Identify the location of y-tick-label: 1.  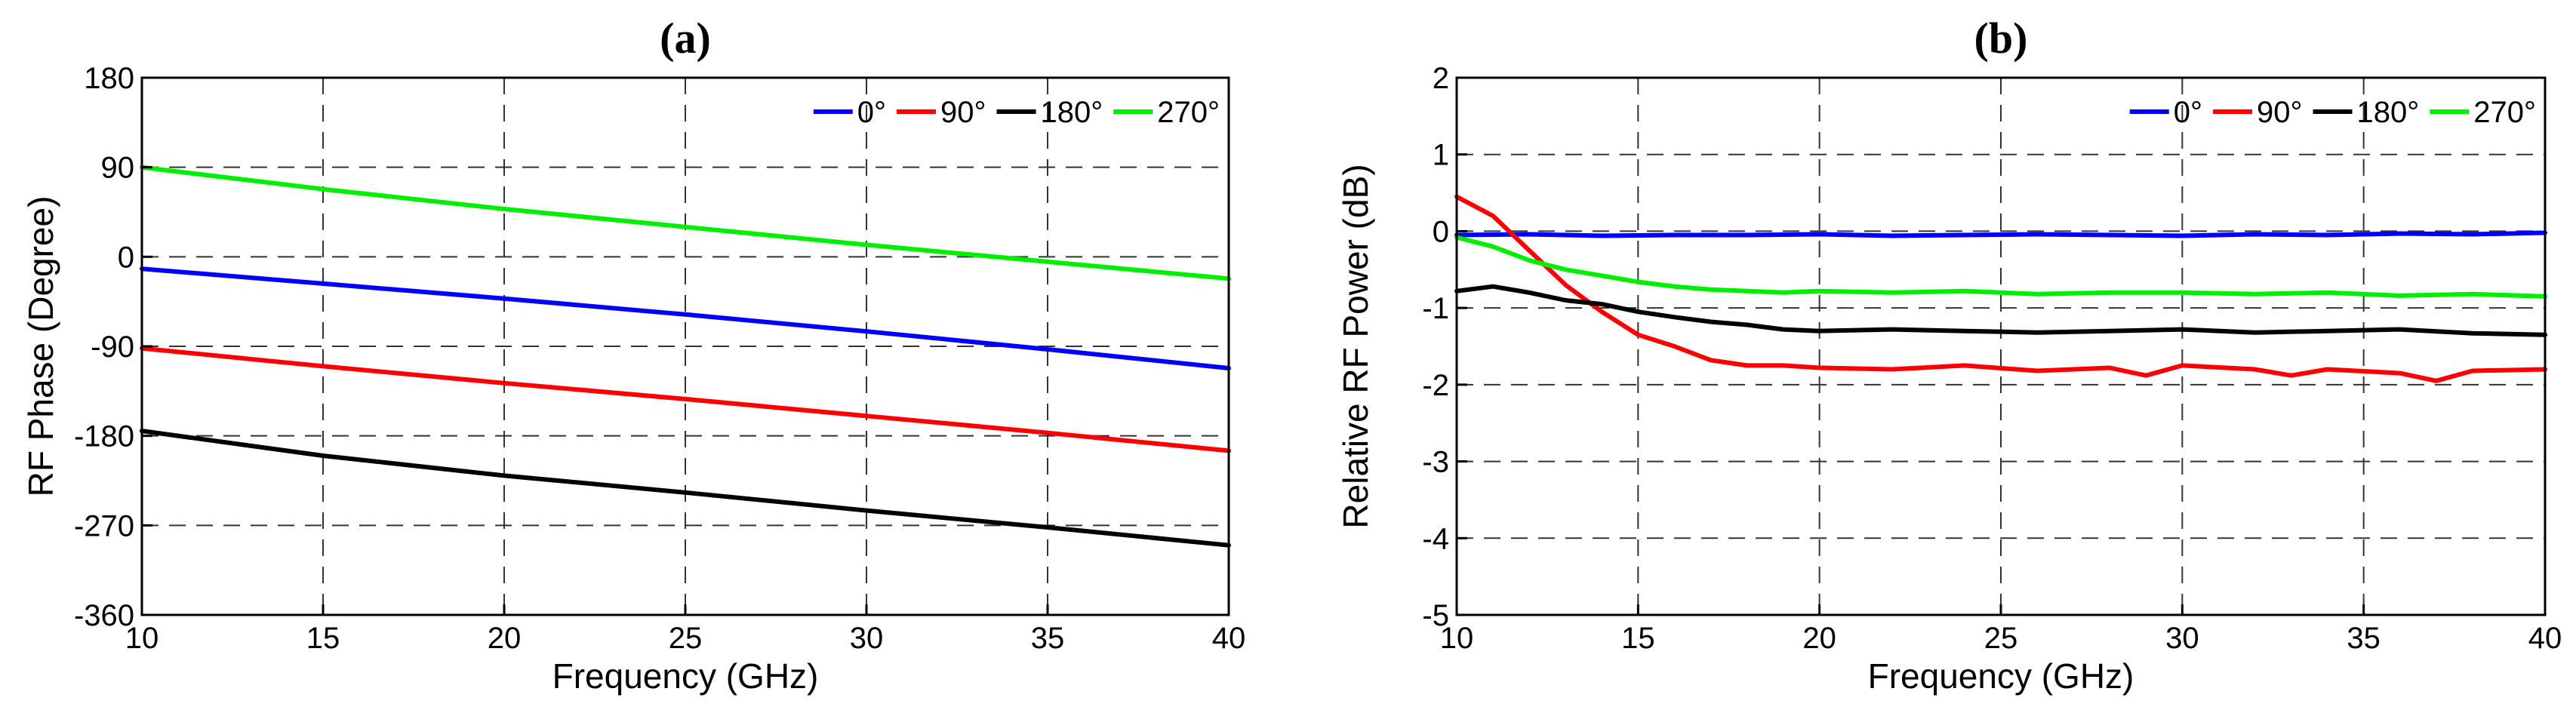
(1441, 155).